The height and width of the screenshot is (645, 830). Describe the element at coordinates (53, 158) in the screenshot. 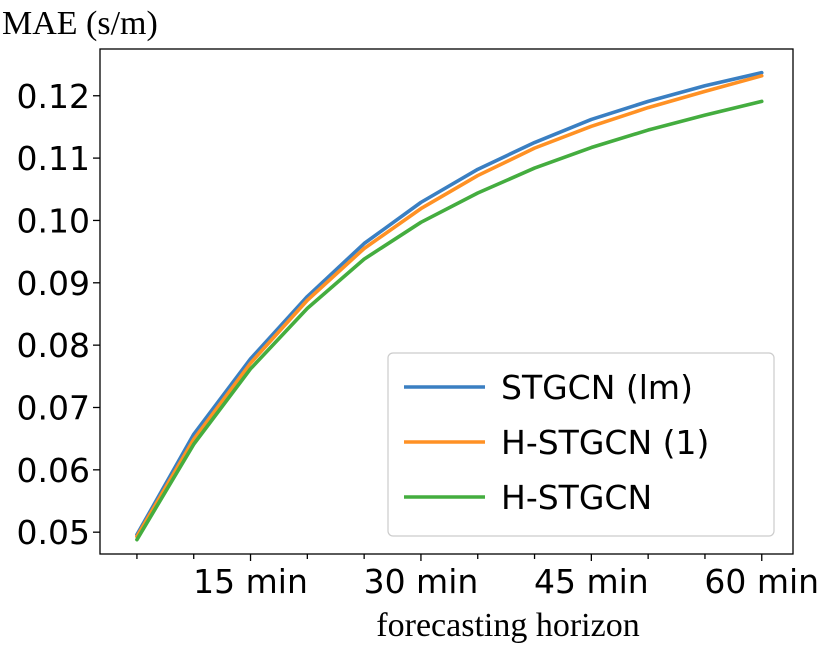

I see `y-tick-label: 0.11` at that location.